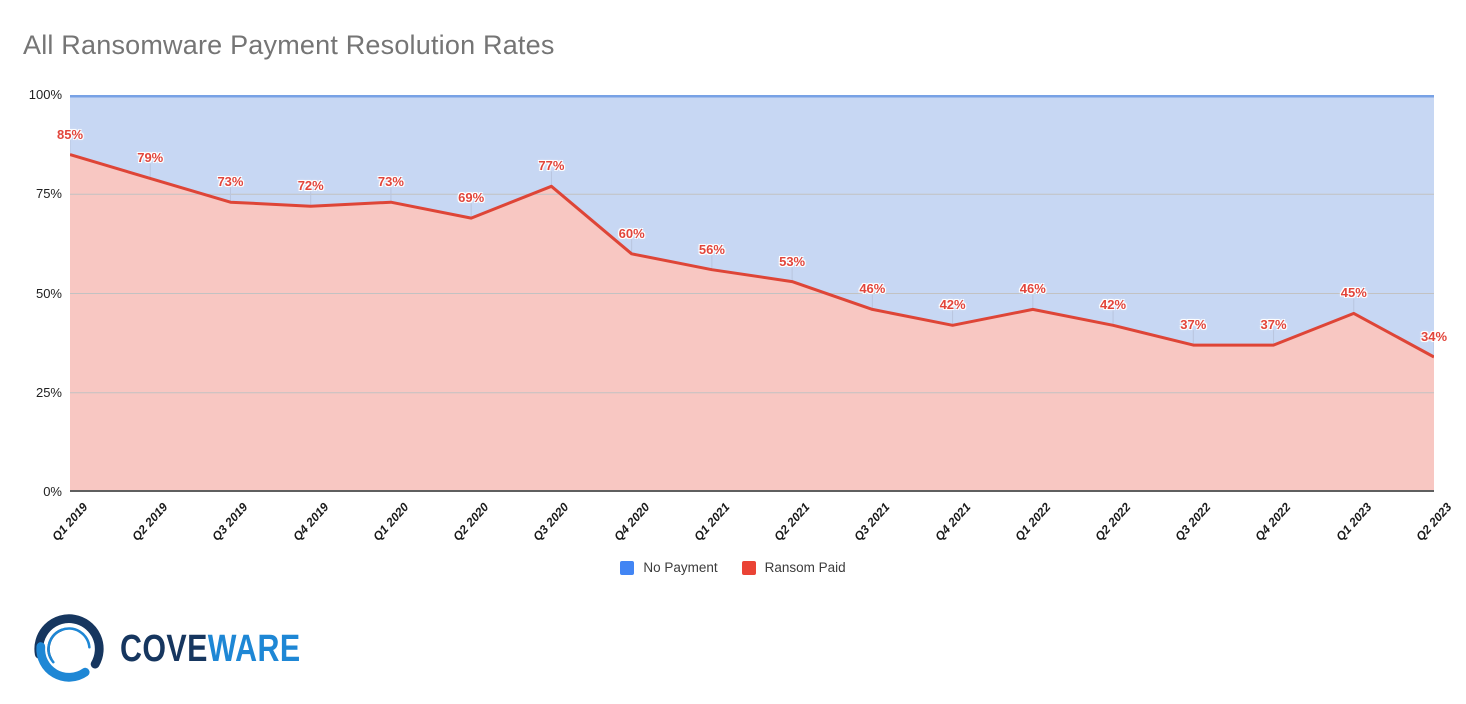  Describe the element at coordinates (48, 194) in the screenshot. I see `y-axis-tick-label: 75%` at that location.